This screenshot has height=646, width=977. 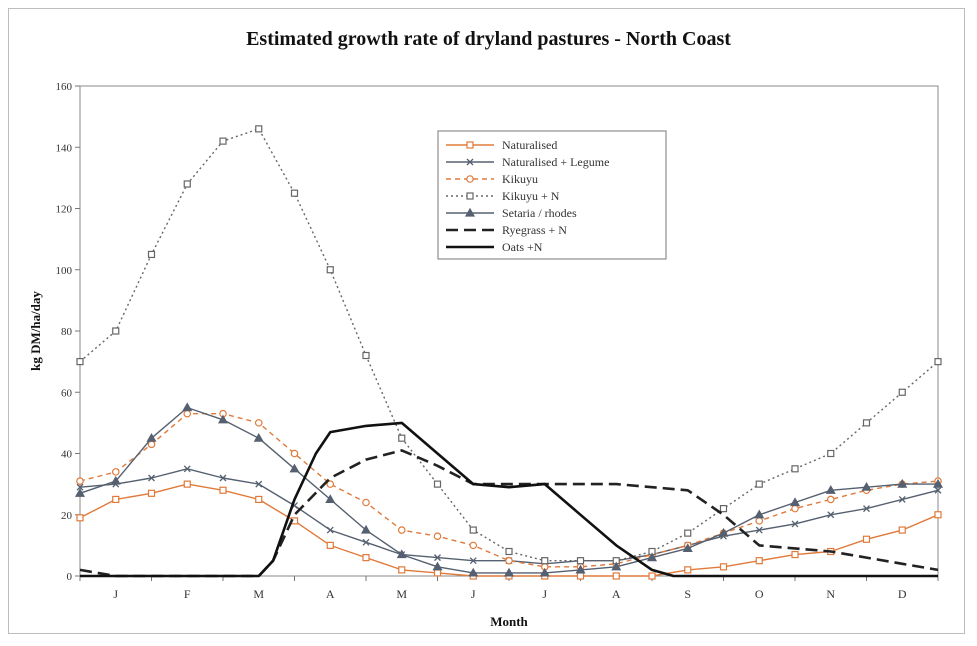 What do you see at coordinates (531, 196) in the screenshot?
I see `legend-label: Kikuyu + N` at bounding box center [531, 196].